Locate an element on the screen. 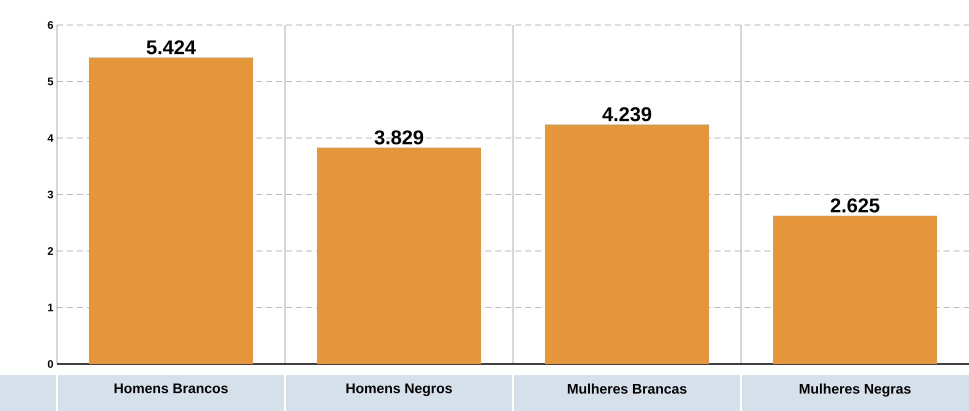 The height and width of the screenshot is (411, 969). y-tick-label: 5 is located at coordinates (51, 82).